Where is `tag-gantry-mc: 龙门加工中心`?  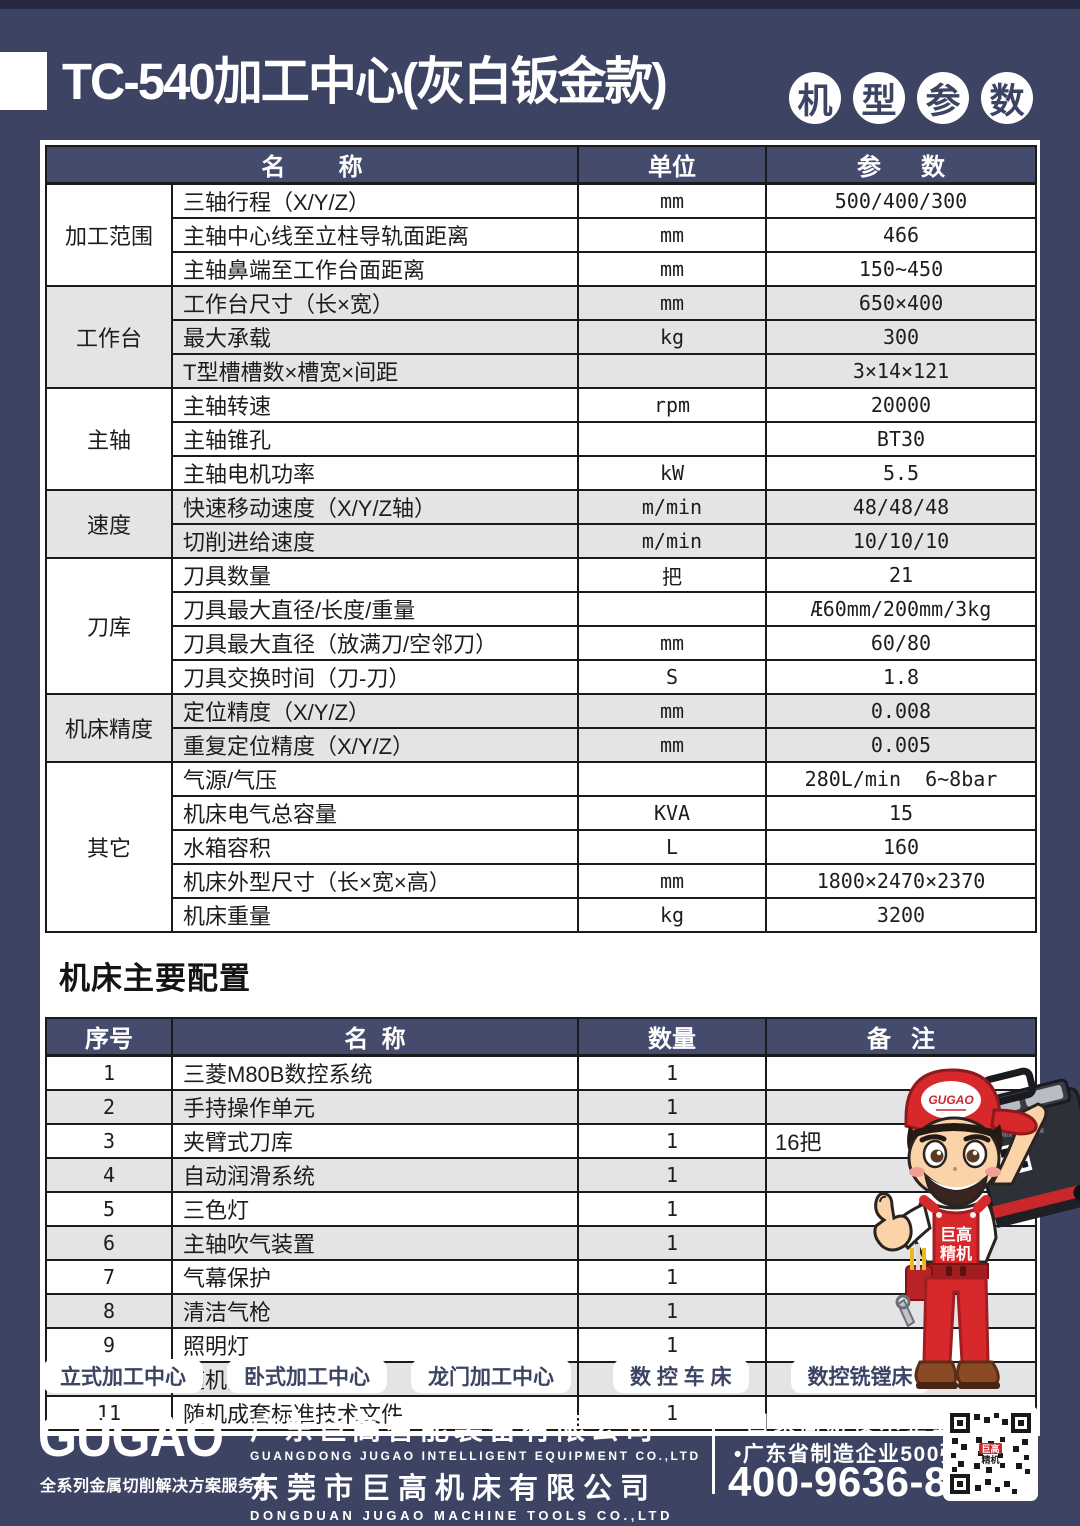
tag-gantry-mc: 龙门加工中心 is located at coordinates (491, 1376).